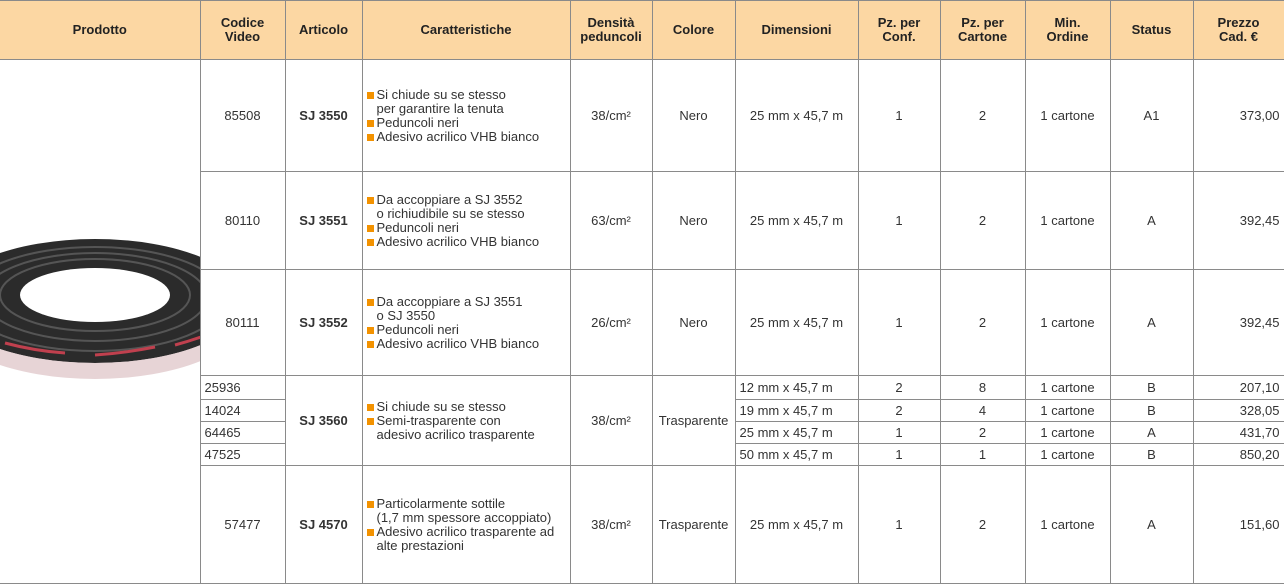 The width and height of the screenshot is (1284, 584). What do you see at coordinates (1151, 115) in the screenshot?
I see `status-cell: A1` at bounding box center [1151, 115].